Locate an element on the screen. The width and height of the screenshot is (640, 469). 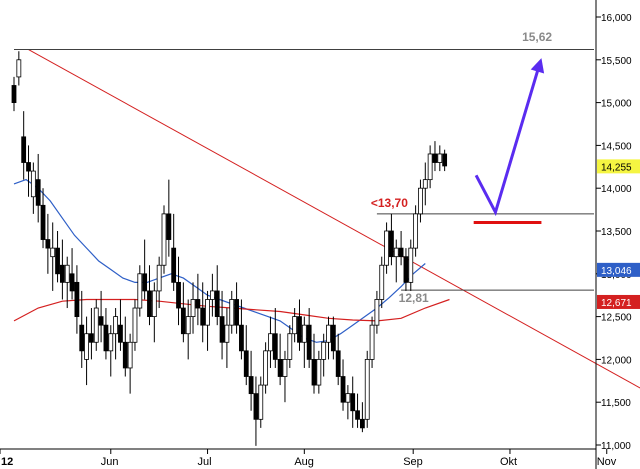
y-tick-label: 12,000 is located at coordinates (616, 360).